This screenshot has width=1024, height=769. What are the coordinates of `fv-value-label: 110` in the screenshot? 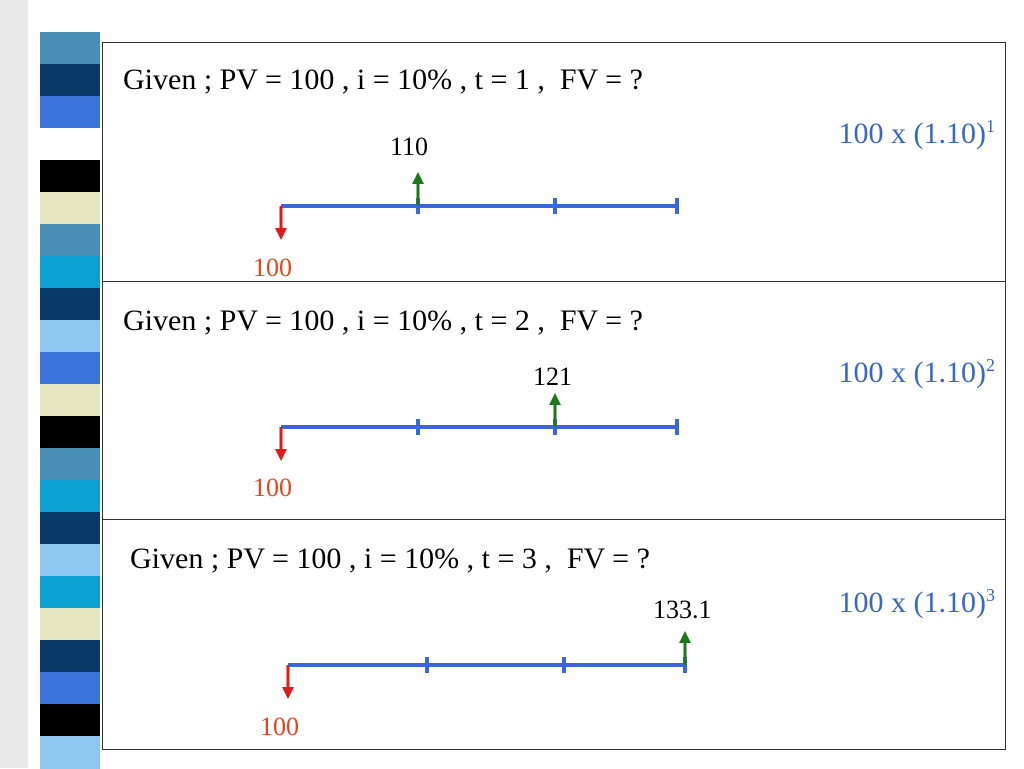 It's located at (409, 146).